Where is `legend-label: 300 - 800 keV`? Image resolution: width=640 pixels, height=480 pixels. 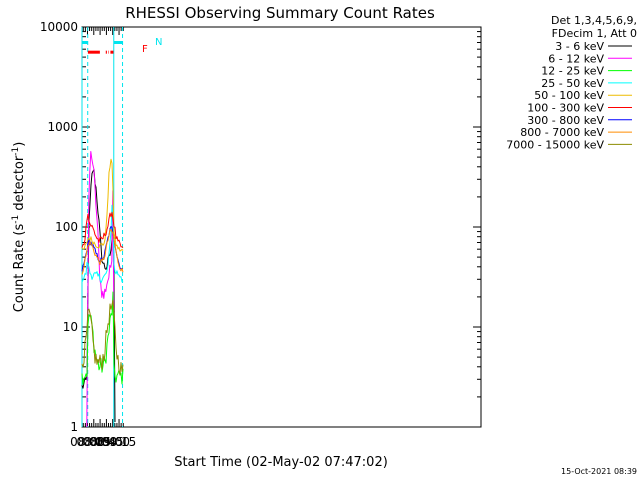 legend-label: 300 - 800 keV is located at coordinates (565, 120).